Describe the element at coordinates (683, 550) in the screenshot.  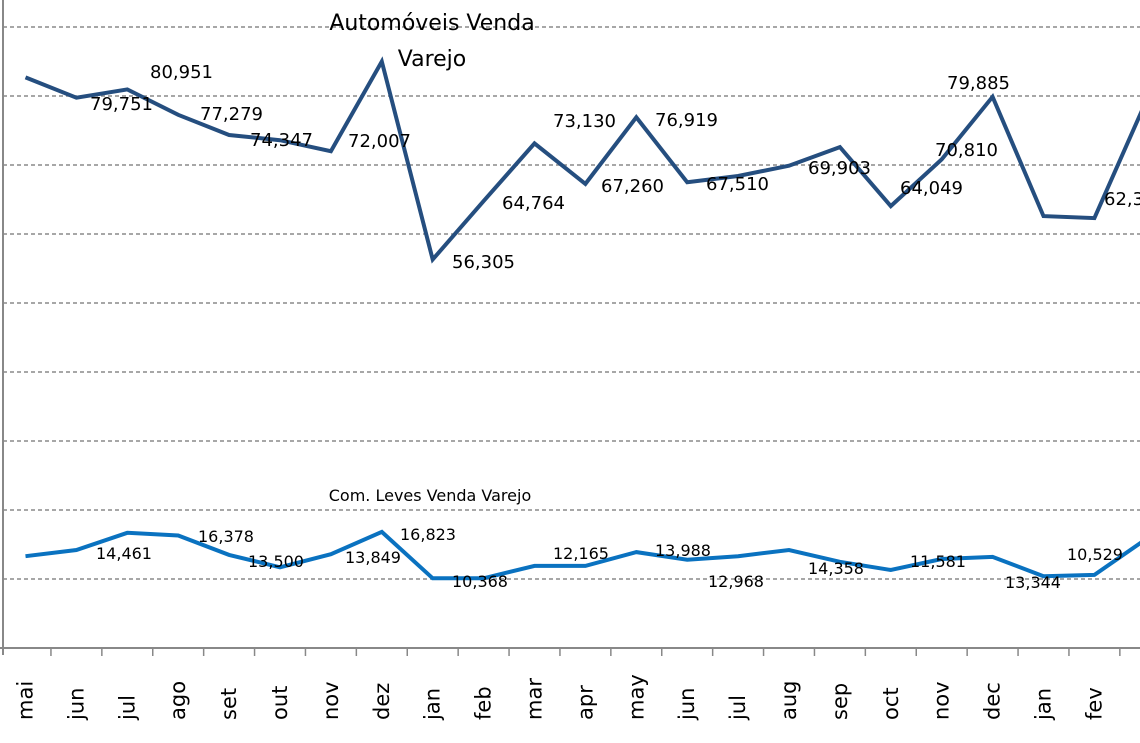
I see `data-label: 13,988` at that location.